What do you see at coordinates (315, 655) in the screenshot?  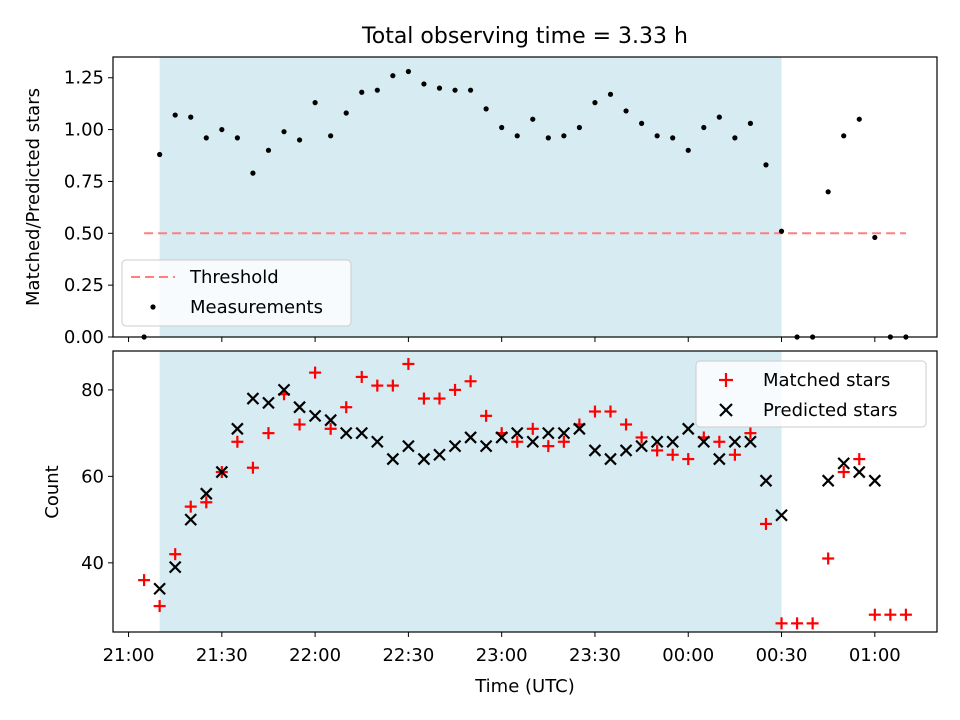 I see `bottom-x-tick-label: 22:00` at bounding box center [315, 655].